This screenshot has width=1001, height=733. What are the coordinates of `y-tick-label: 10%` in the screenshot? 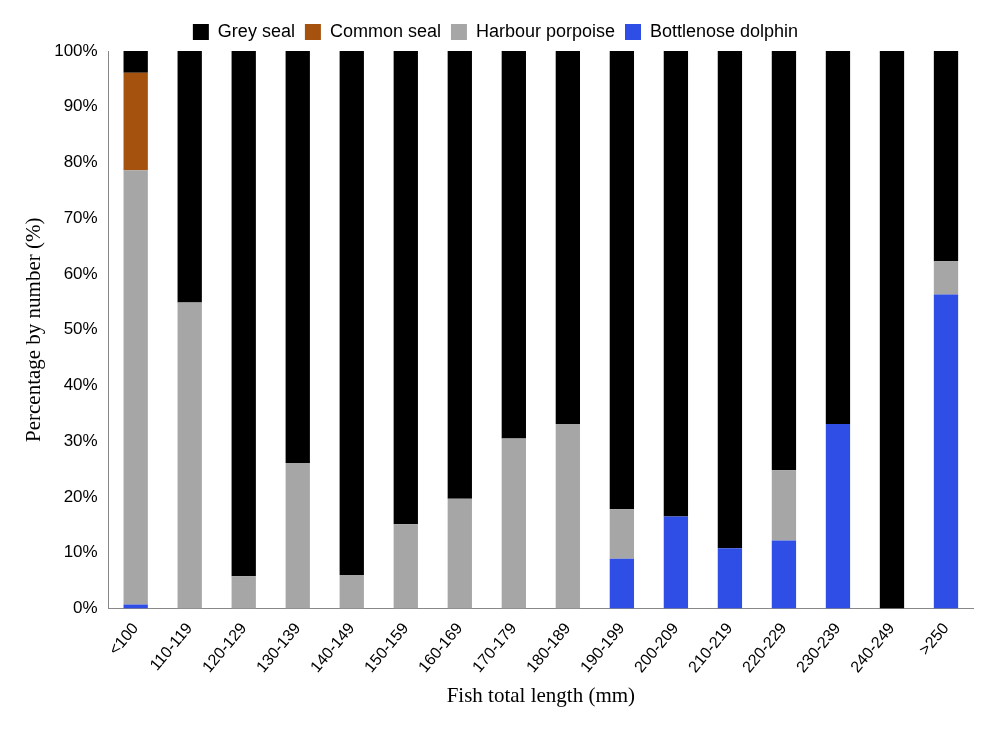 It's located at (80, 552).